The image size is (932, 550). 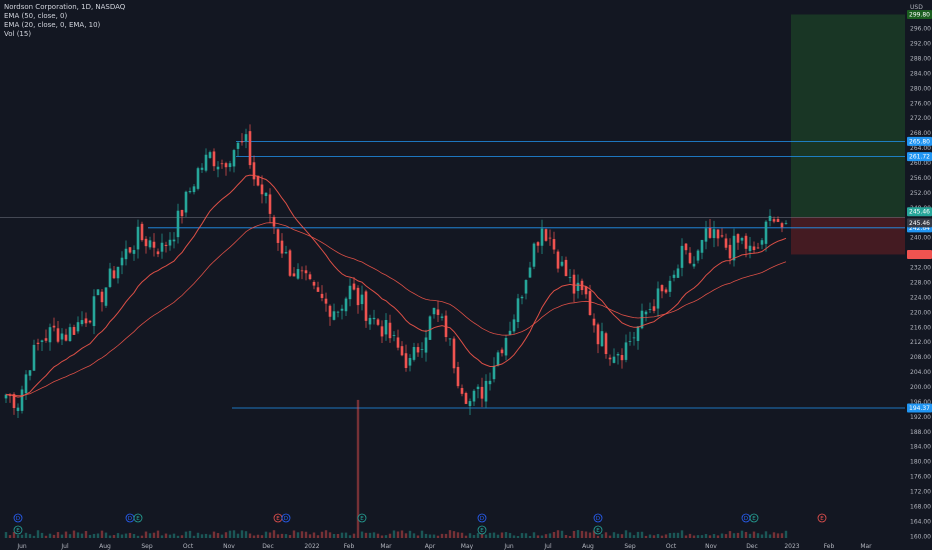 What do you see at coordinates (65, 7) in the screenshot?
I see `legend-symbol: Nordson Corporation, 1D, NASDAQ` at bounding box center [65, 7].